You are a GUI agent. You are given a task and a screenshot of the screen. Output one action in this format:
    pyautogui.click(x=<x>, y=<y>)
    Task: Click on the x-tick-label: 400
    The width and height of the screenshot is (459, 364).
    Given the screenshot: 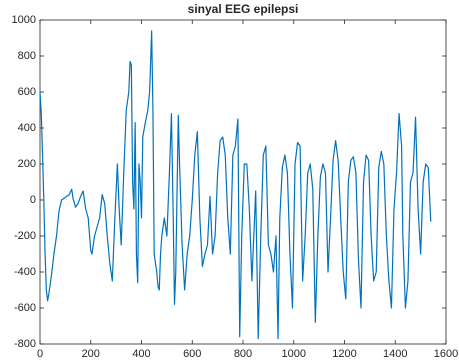 What is the action you would take?
    pyautogui.click(x=141, y=354)
    